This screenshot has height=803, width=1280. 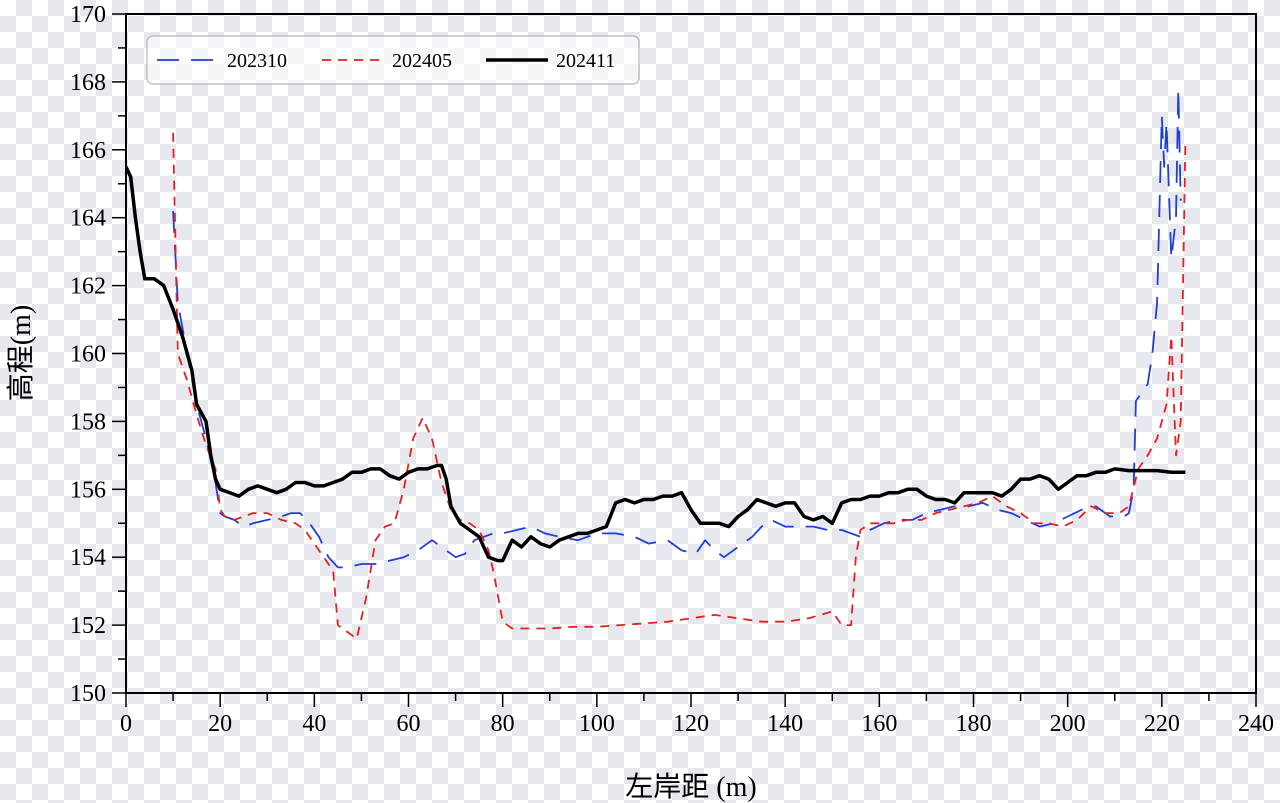 I want to click on legend-label-202411: 202411, so click(x=585, y=61).